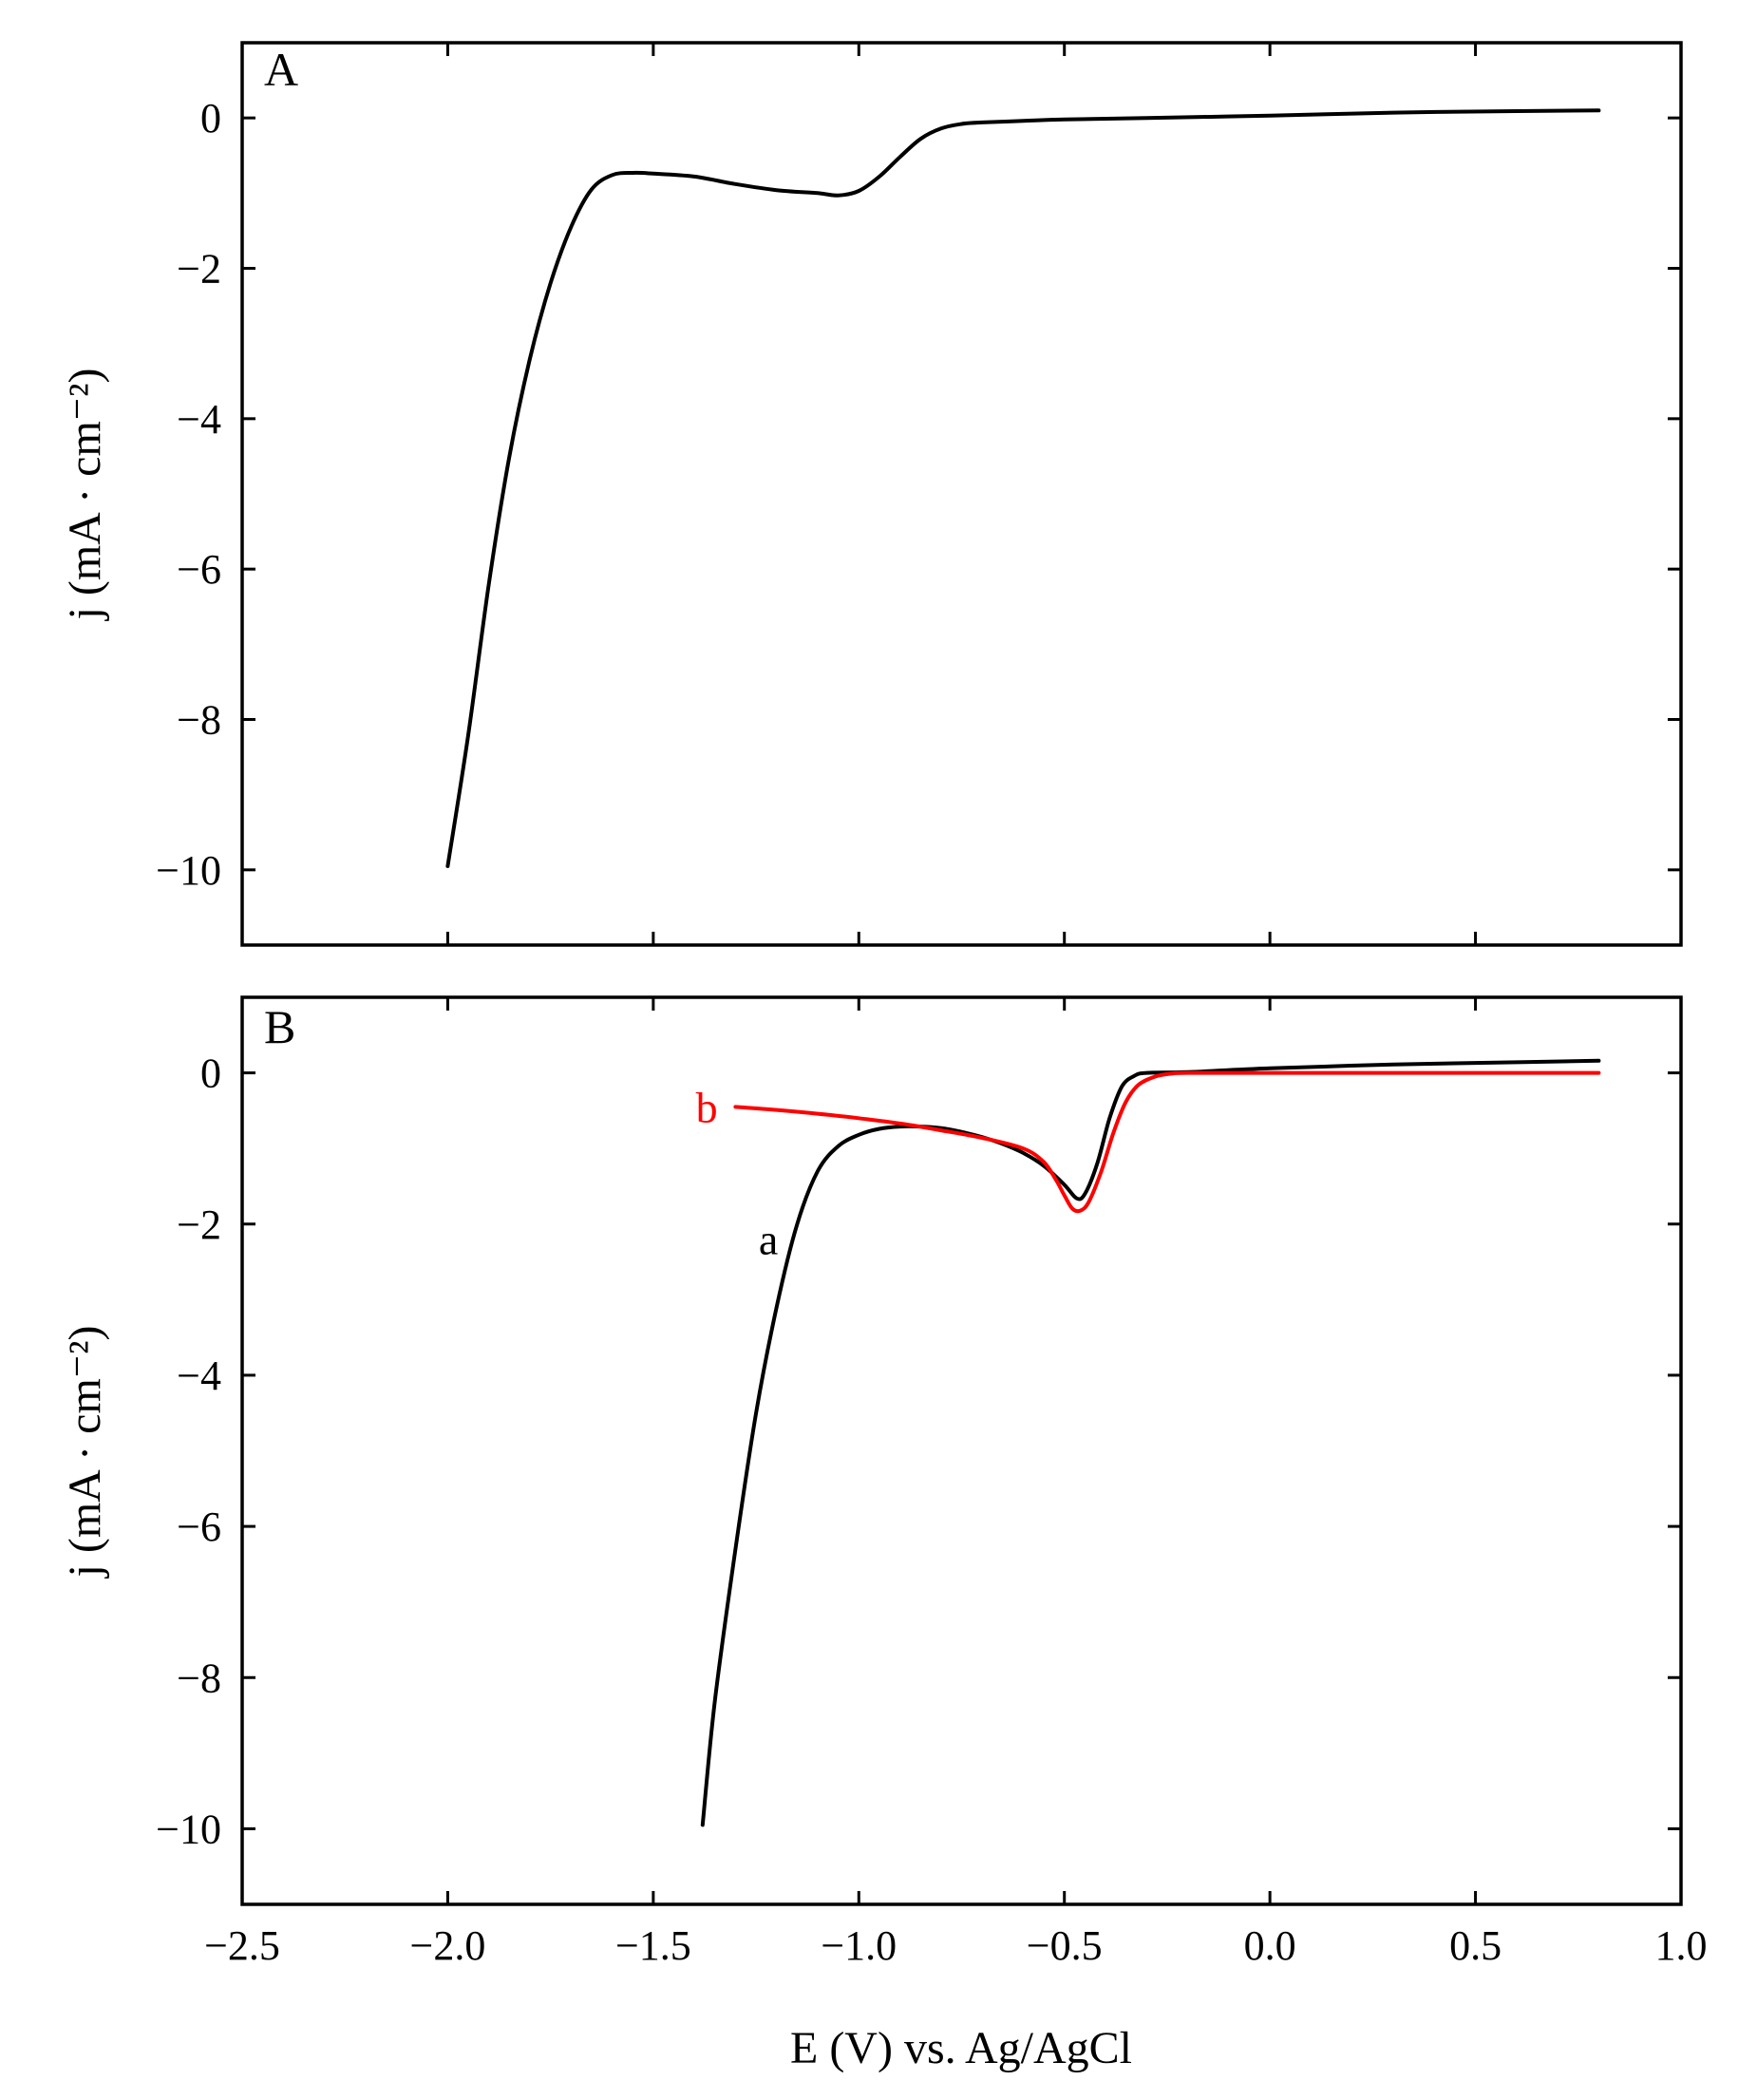 The width and height of the screenshot is (1738, 2100). I want to click on panel-b-series-line-b, so click(1167, 1142).